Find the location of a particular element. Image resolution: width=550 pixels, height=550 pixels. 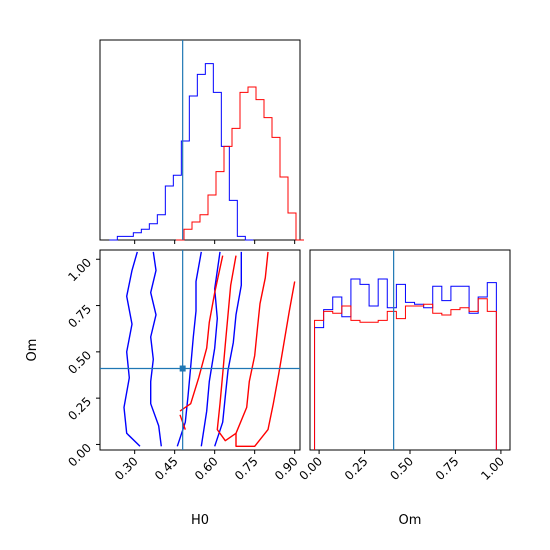

contour-ylabel: Om is located at coordinates (32, 350).